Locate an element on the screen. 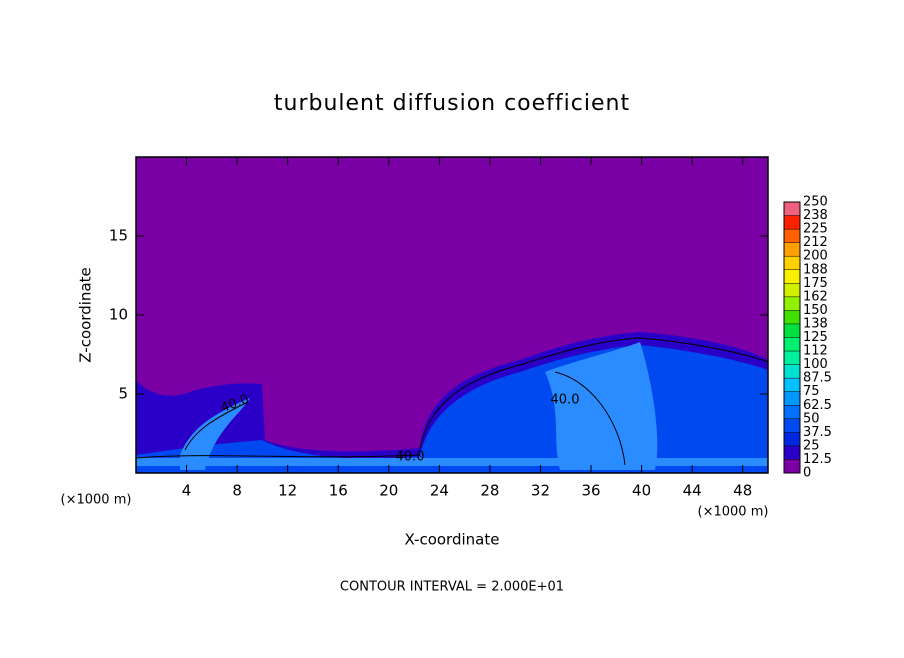 This screenshot has height=658, width=904. colorbar-label: 0 is located at coordinates (807, 473).